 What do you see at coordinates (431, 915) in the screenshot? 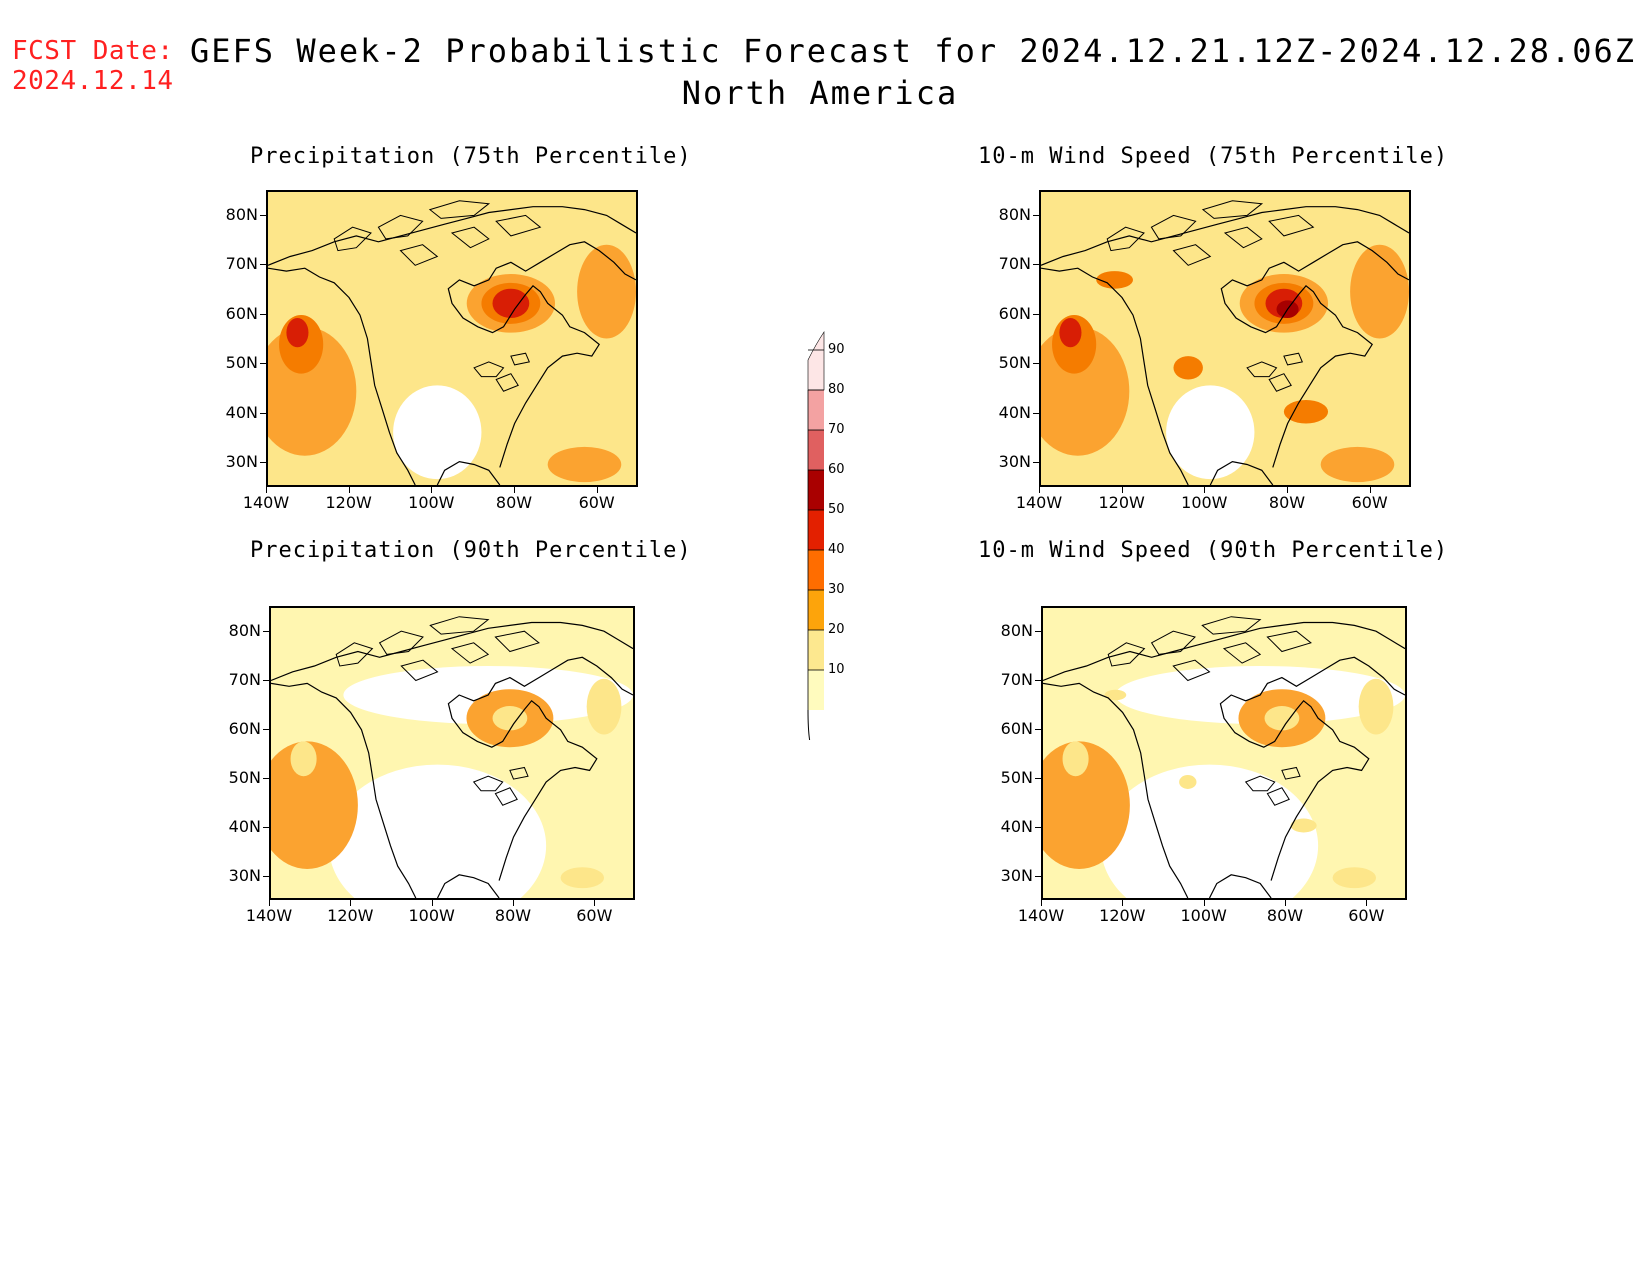
I see `lon-label: 100W` at bounding box center [431, 915].